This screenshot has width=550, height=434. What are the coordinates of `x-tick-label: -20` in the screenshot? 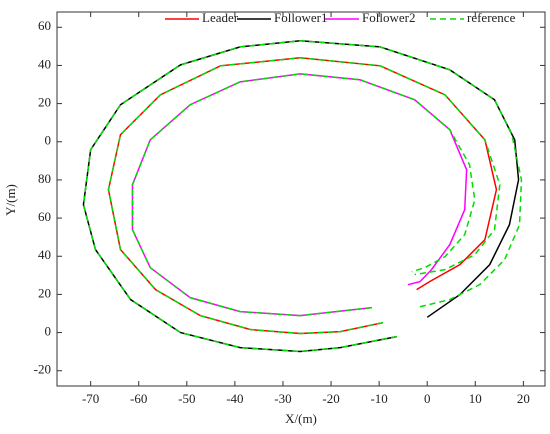 It's located at (330, 398).